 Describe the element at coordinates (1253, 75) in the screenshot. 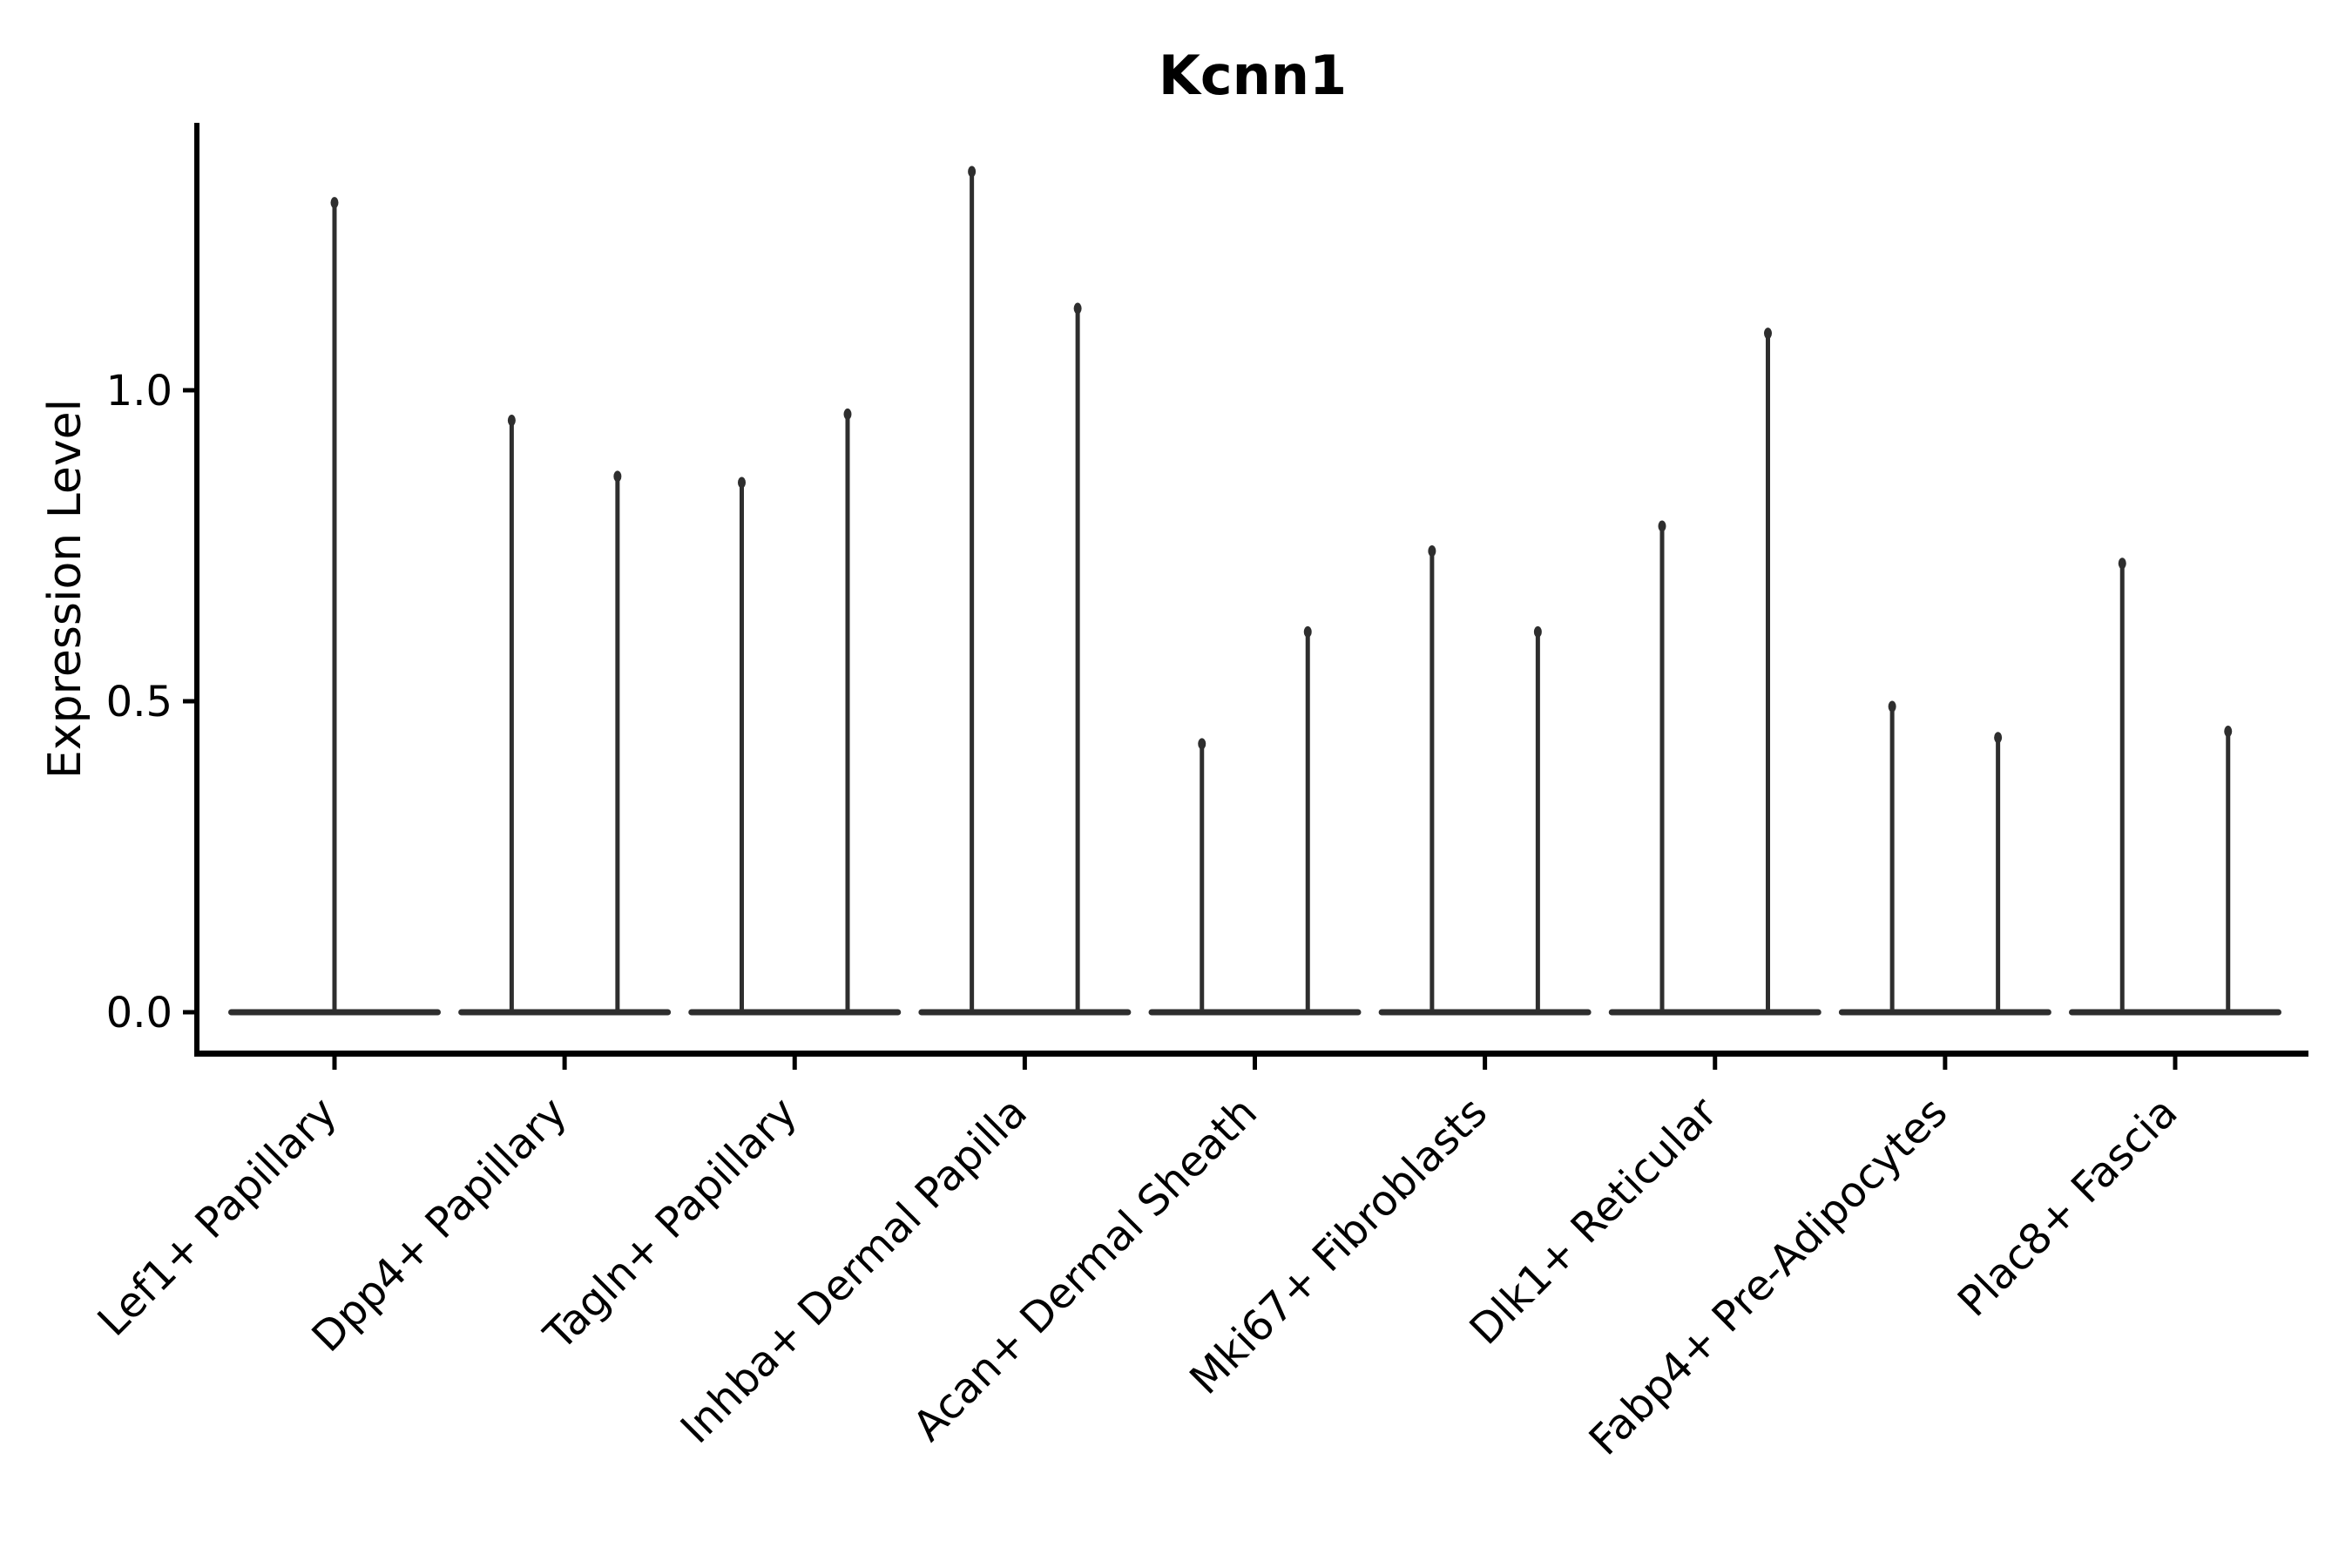

I see `chart-title: Kcnn1` at that location.